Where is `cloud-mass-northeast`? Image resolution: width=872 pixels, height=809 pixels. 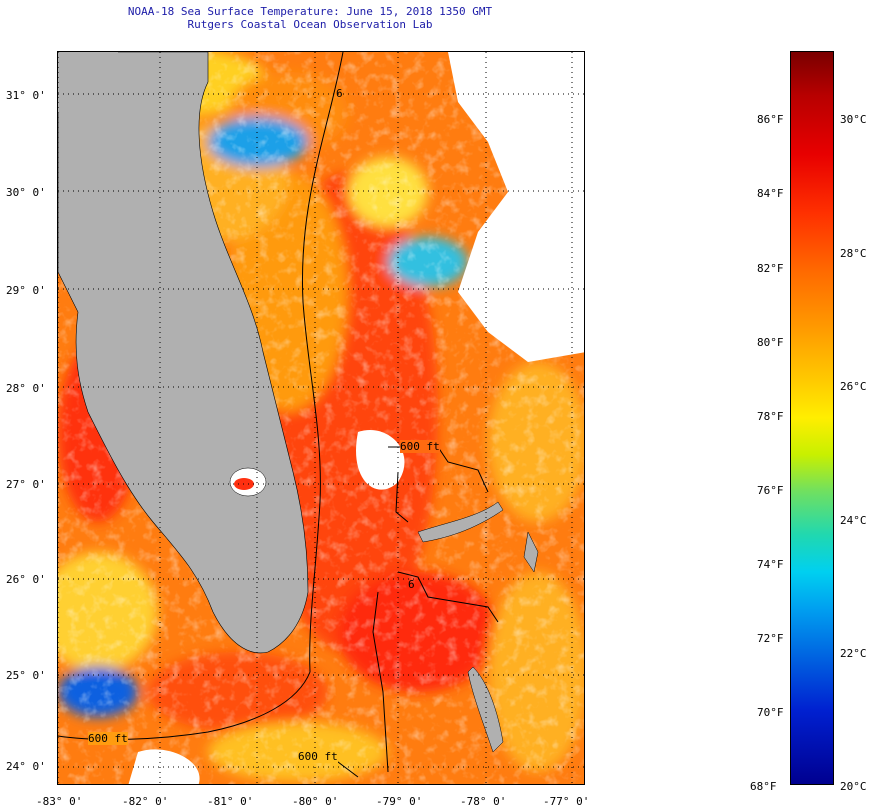
cloud-mass-northeast is located at coordinates (516, 207).